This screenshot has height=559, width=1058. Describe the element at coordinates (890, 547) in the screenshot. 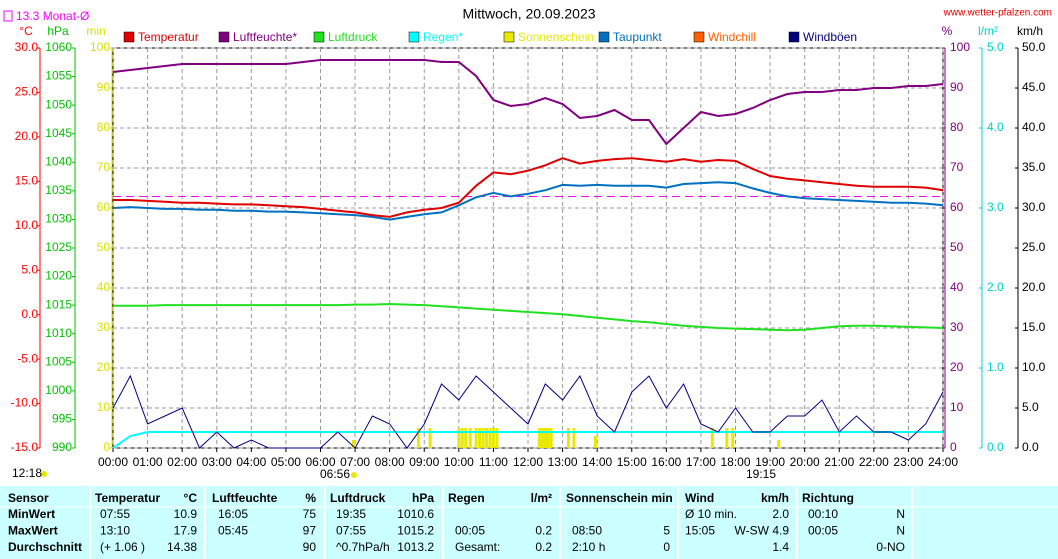

I see `table-cell: 0-NO` at that location.